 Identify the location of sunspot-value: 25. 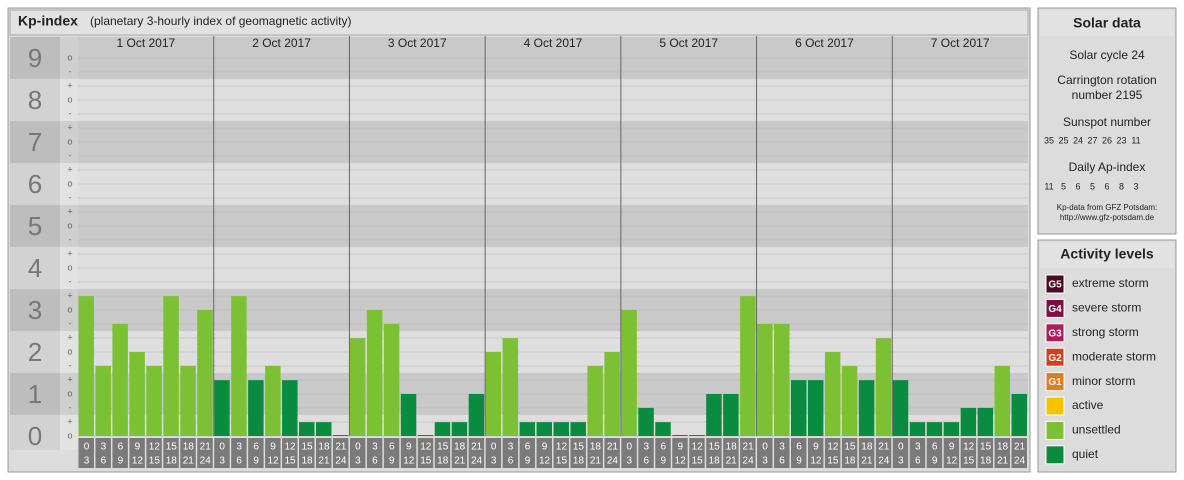
(1063, 140).